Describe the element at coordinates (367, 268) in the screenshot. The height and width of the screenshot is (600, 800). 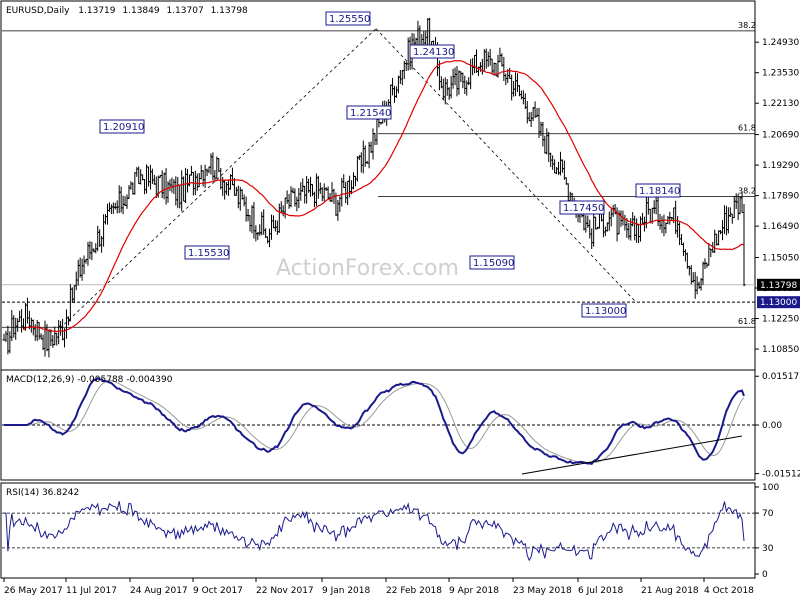
I see `watermark: ActionForex.com` at that location.